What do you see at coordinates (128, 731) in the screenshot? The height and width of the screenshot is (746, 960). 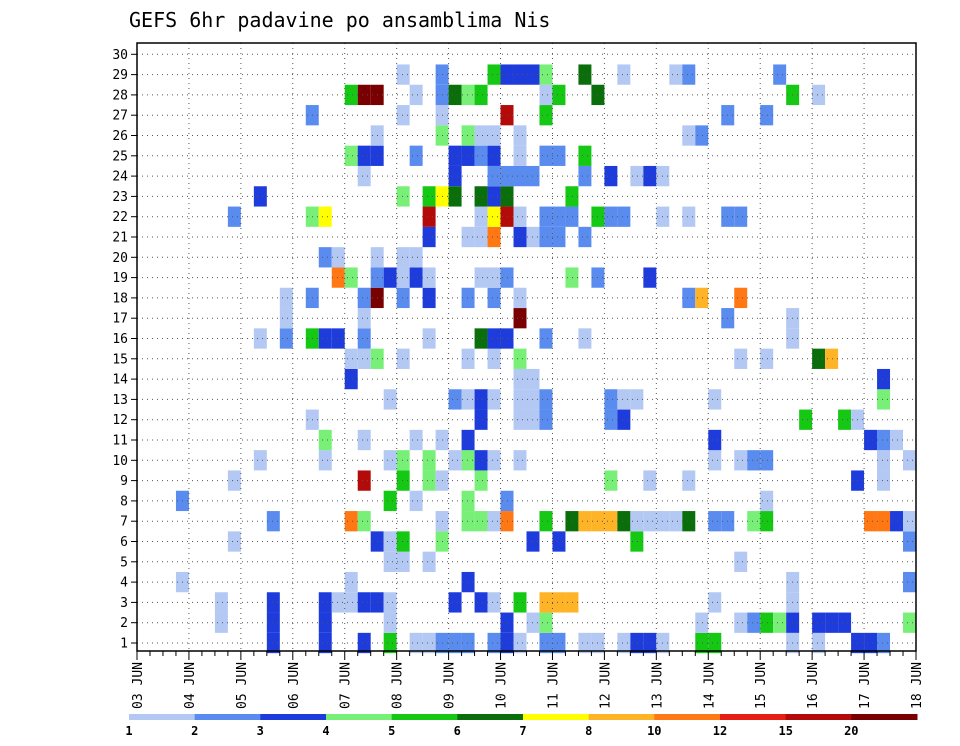 I see `colorbar-label: 1` at bounding box center [128, 731].